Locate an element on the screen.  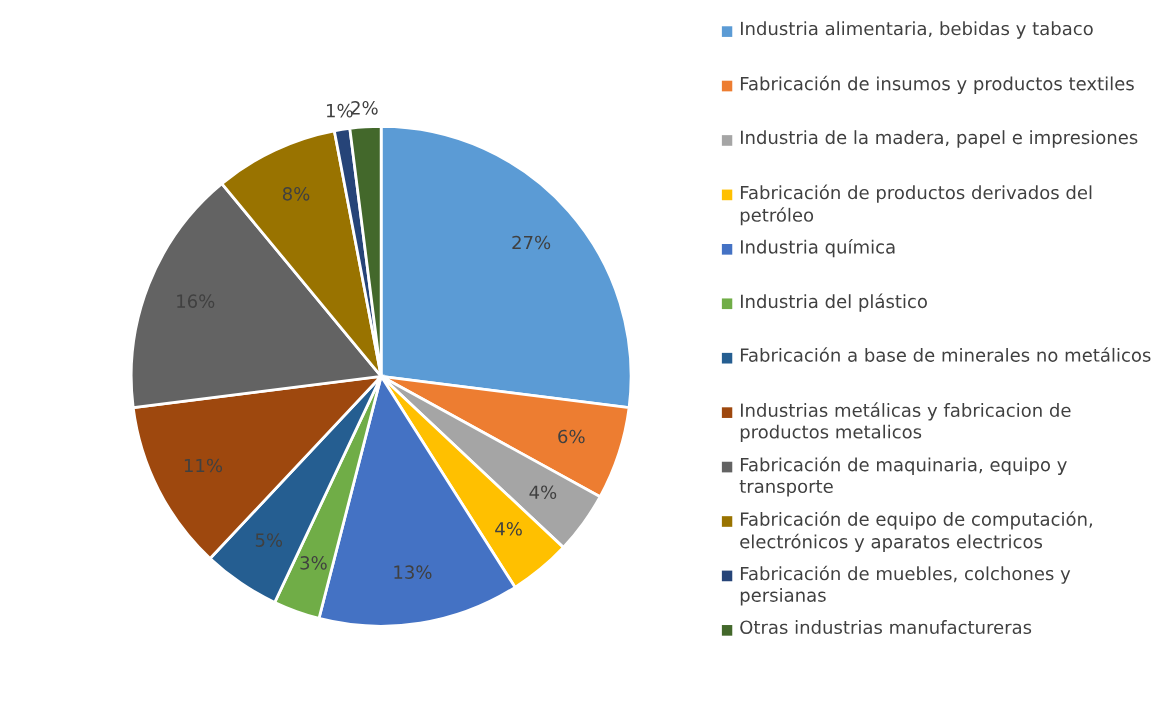
data-label: 2% is located at coordinates (364, 107).